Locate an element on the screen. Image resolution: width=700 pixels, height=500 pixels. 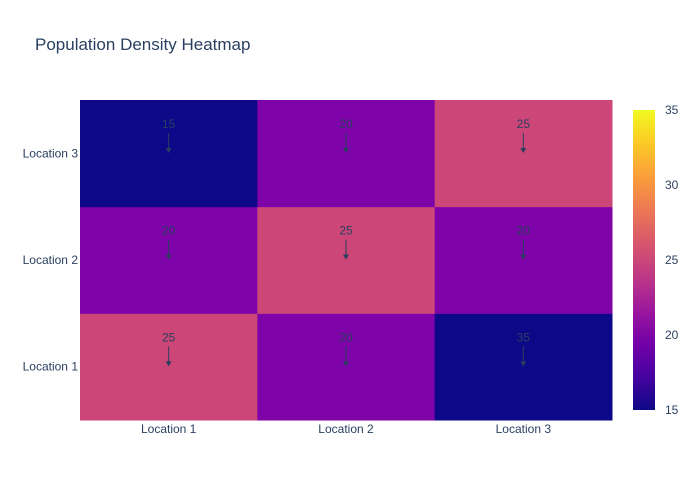
cell-annotation-label: 15 is located at coordinates (169, 124).